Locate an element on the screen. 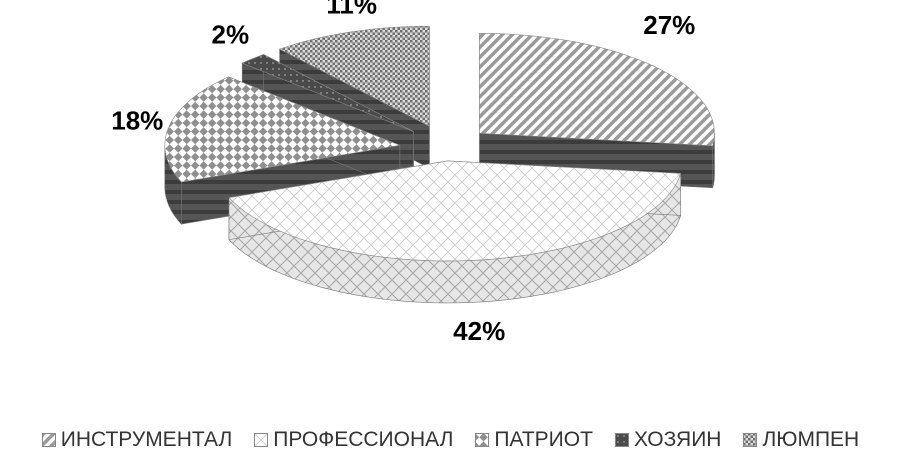 The height and width of the screenshot is (467, 901). legend-item-lumpen: ЛЮМПЕН is located at coordinates (801, 440).